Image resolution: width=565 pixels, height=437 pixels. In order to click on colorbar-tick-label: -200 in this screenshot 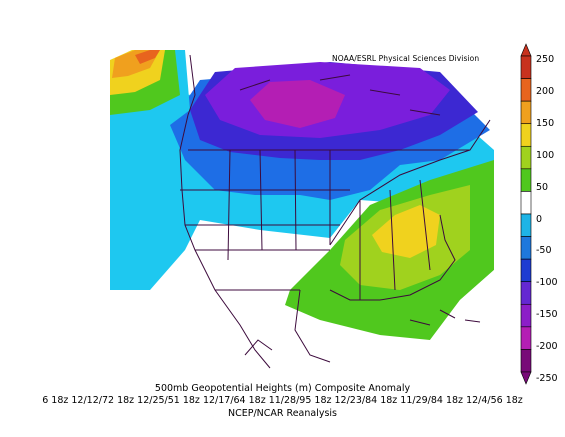, I will do `click(547, 347)`.